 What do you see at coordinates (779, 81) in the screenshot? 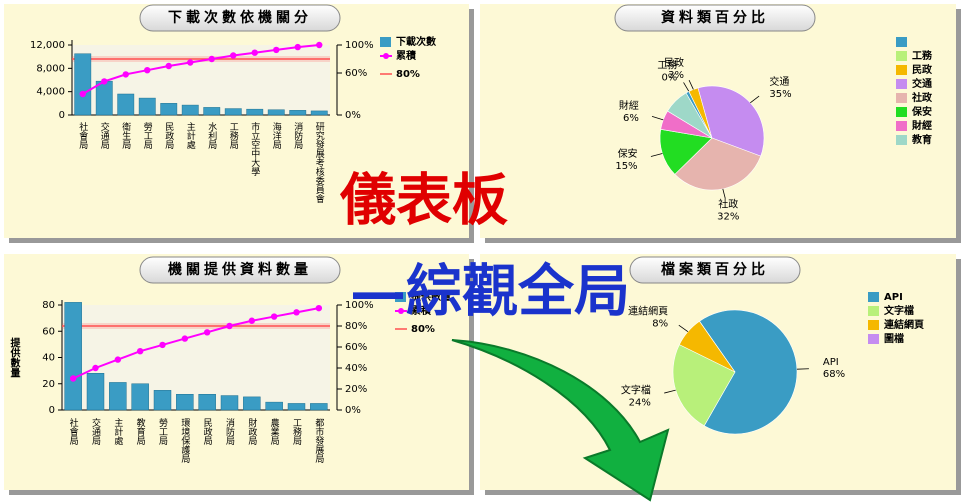
I see `slice-label: 交通` at bounding box center [779, 81].